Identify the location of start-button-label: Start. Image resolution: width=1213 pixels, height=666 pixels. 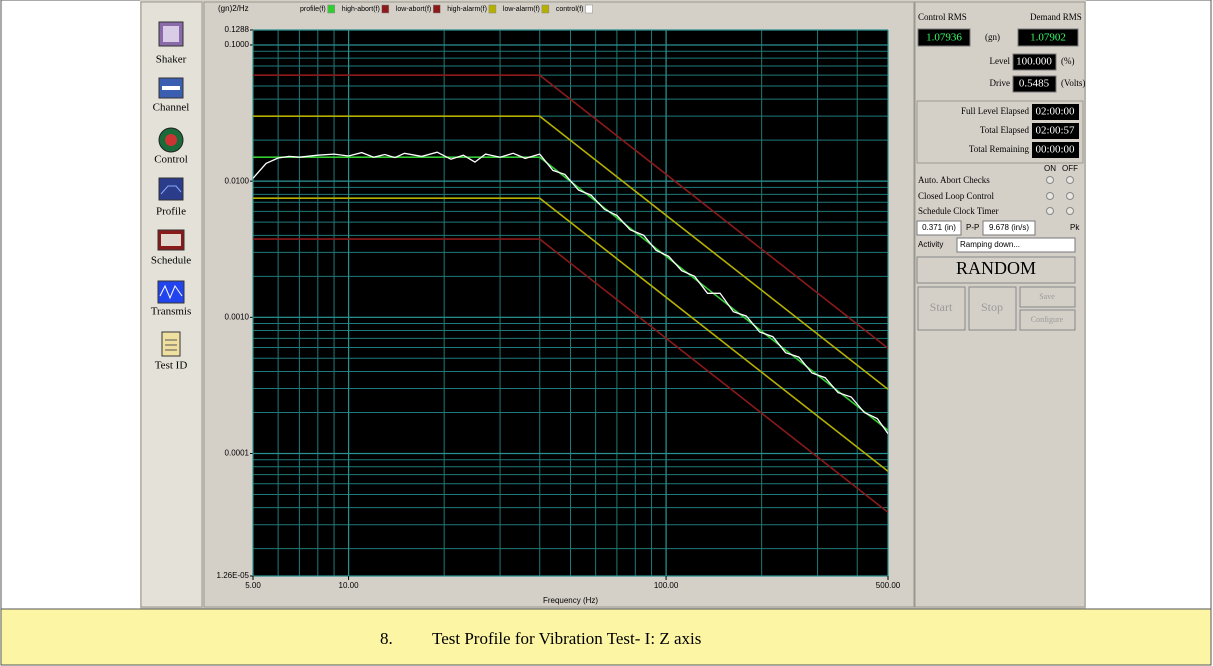
(941, 307).